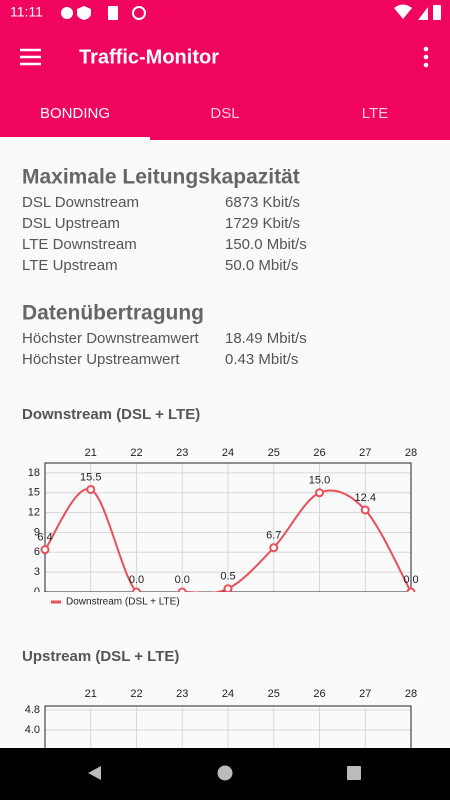  I want to click on data-label: 6.4, so click(44, 538).